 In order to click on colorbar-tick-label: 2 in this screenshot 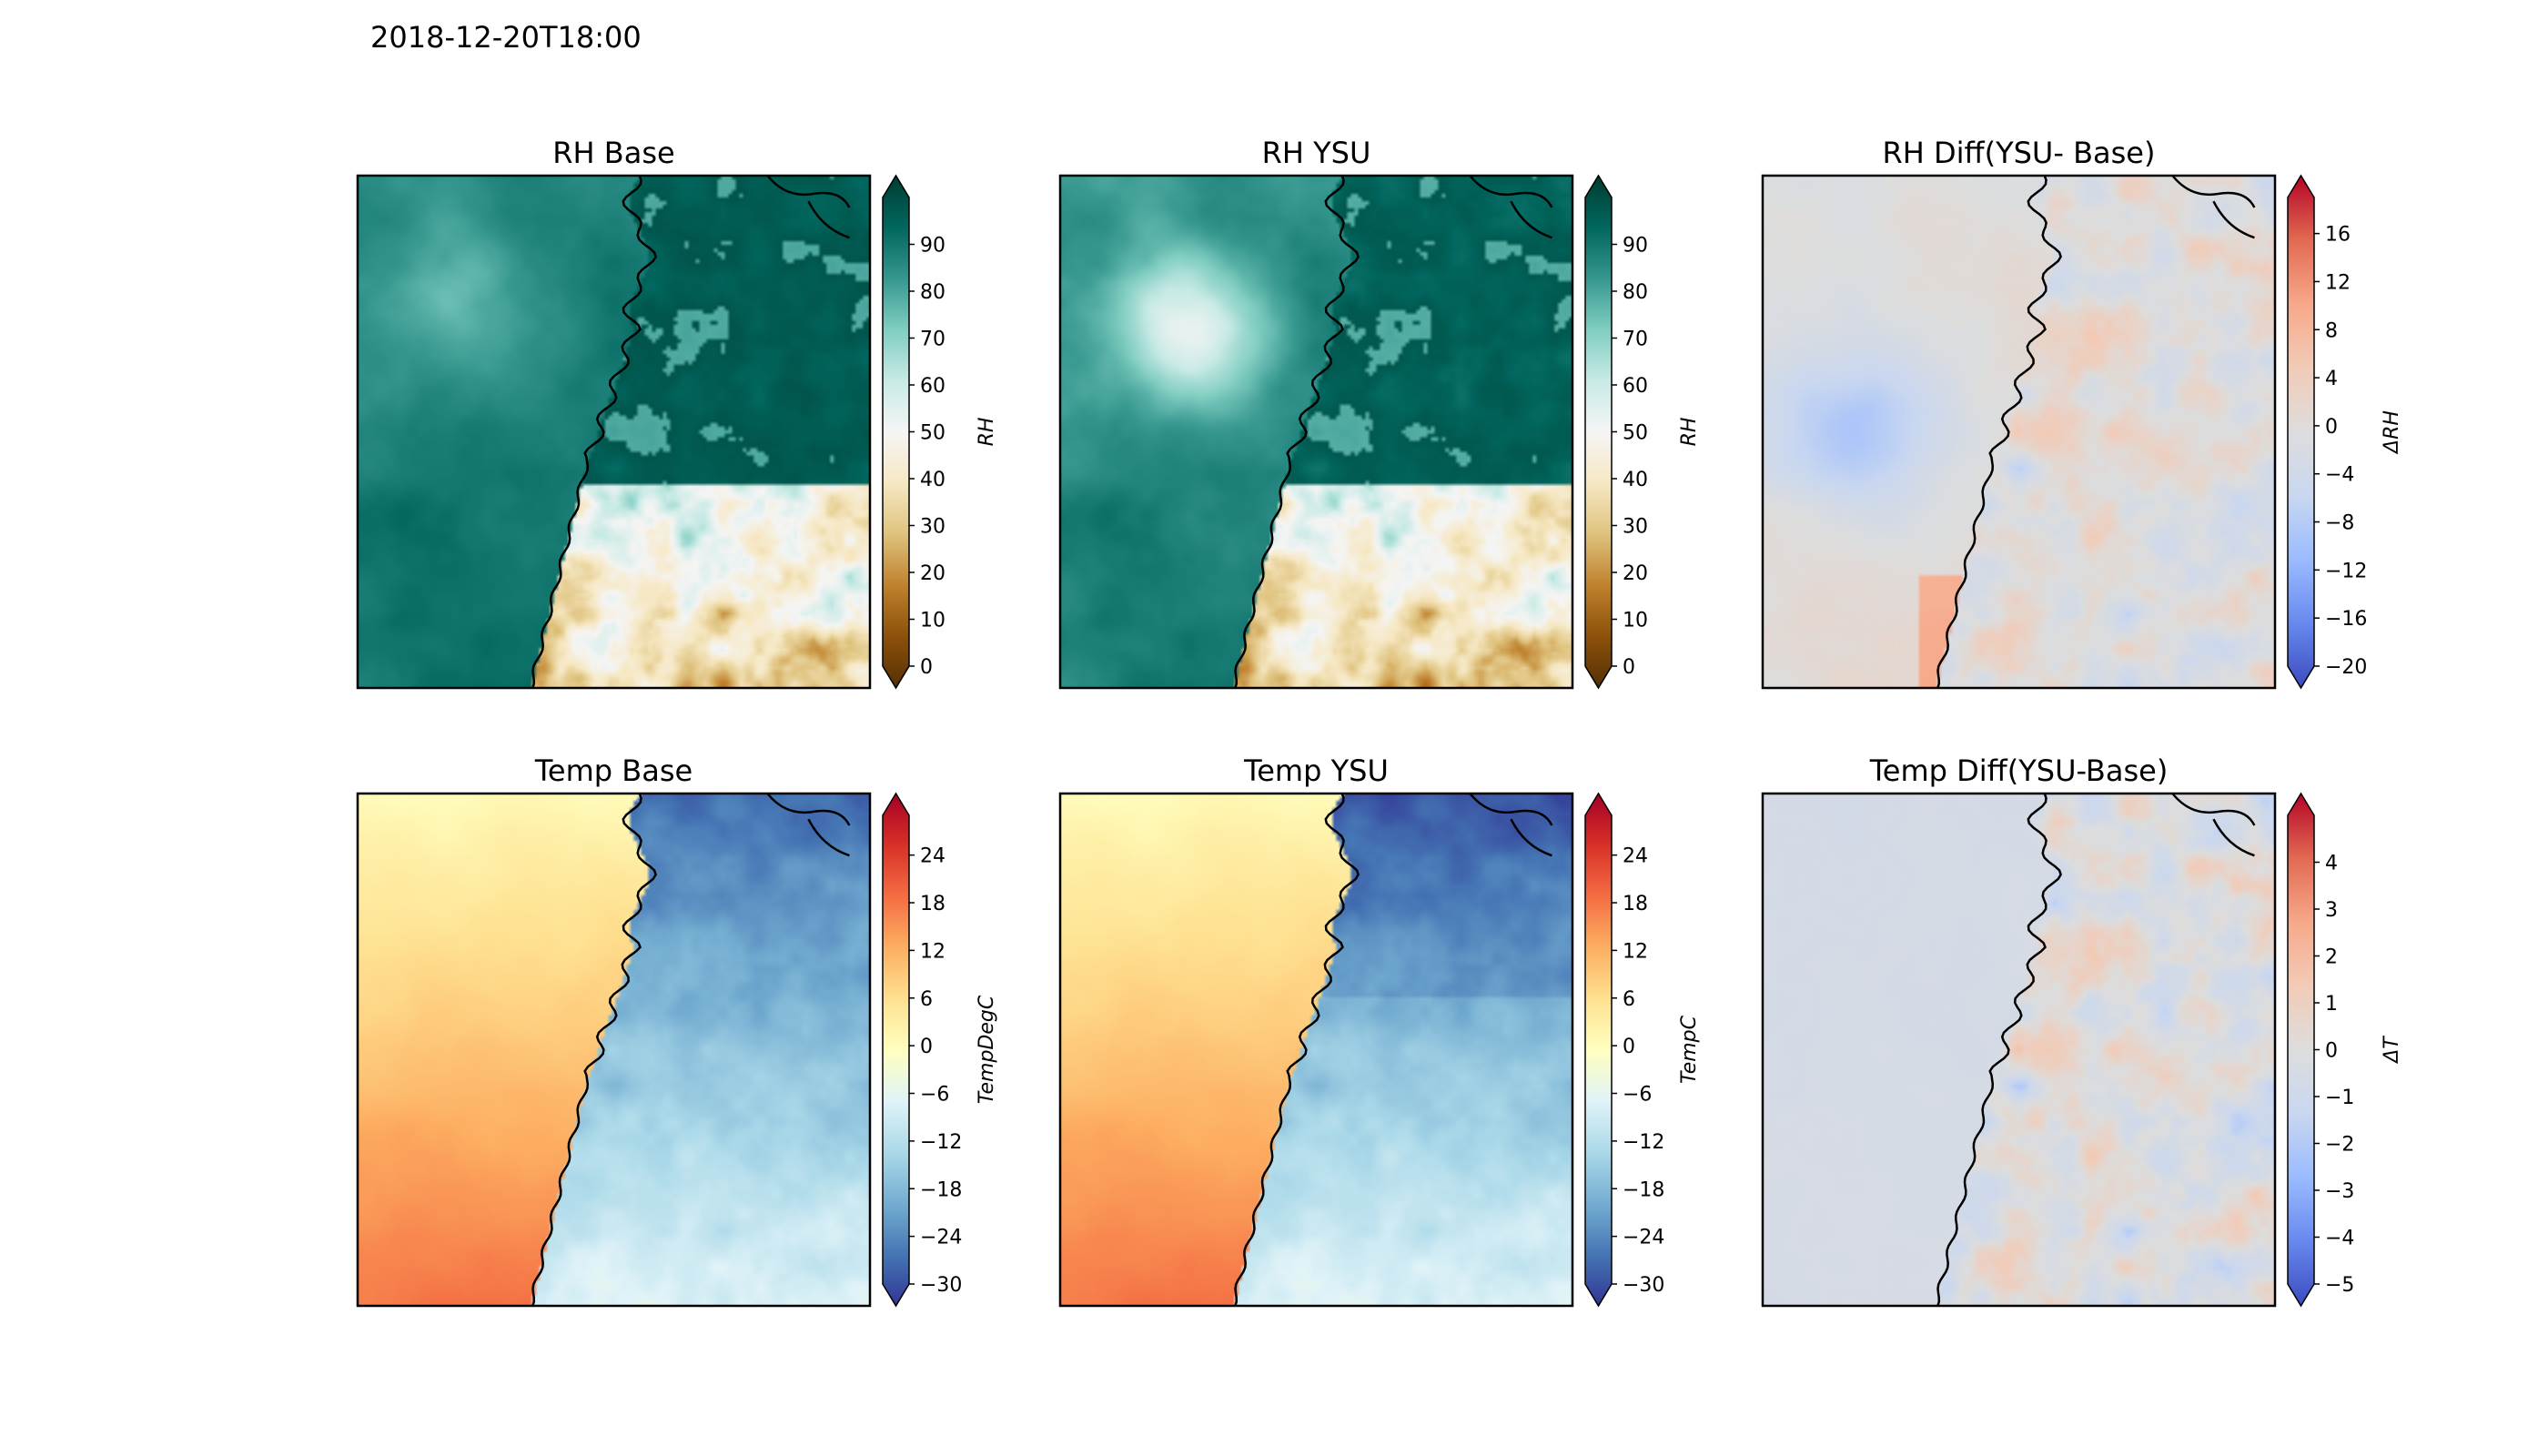, I will do `click(2331, 958)`.